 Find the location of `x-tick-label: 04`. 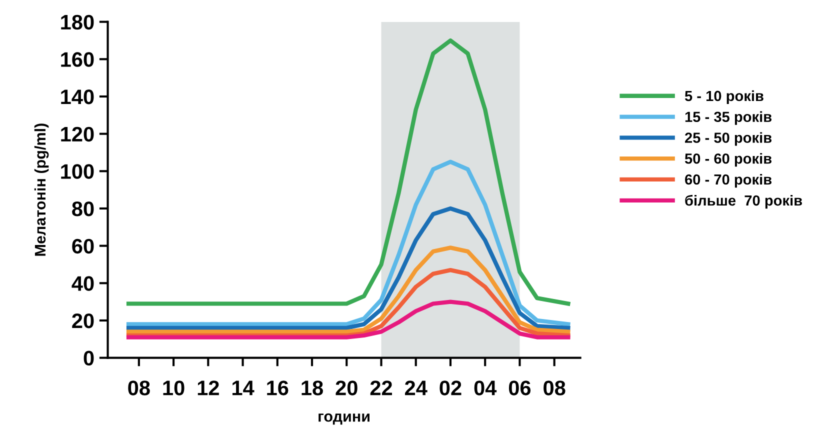

x-tick-label: 04 is located at coordinates (485, 388).